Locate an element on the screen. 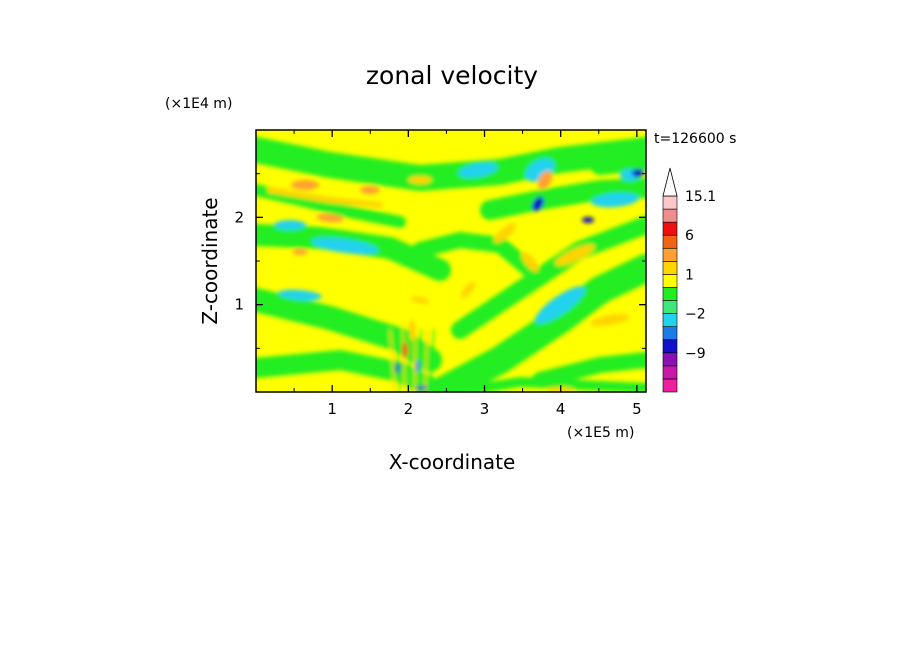  y-unit-label: (×1E4 m) is located at coordinates (198, 104).